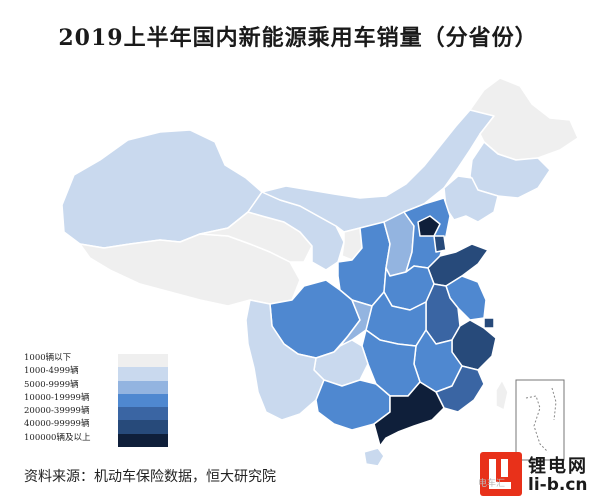 This screenshot has height=501, width=596. What do you see at coordinates (471, 199) in the screenshot?
I see `region-liaoning` at bounding box center [471, 199].